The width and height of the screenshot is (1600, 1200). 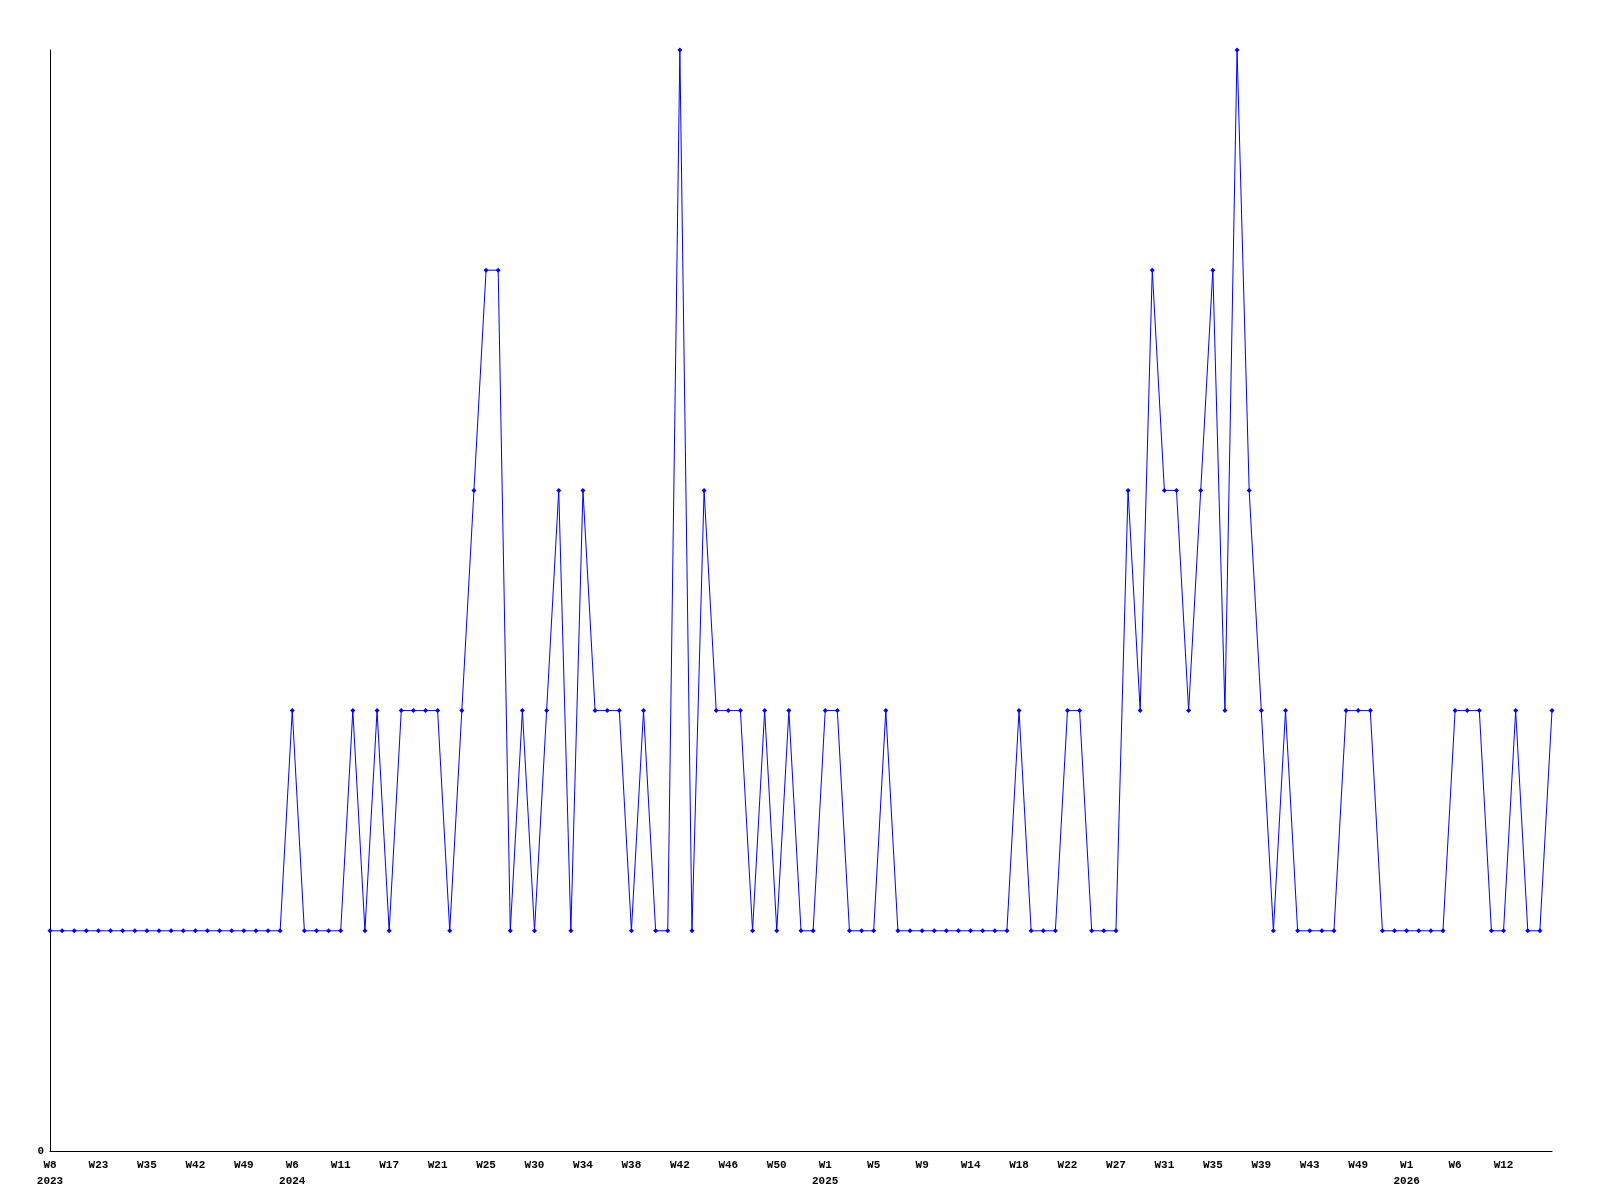 What do you see at coordinates (970, 1165) in the screenshot?
I see `x-tick-label: W14` at bounding box center [970, 1165].